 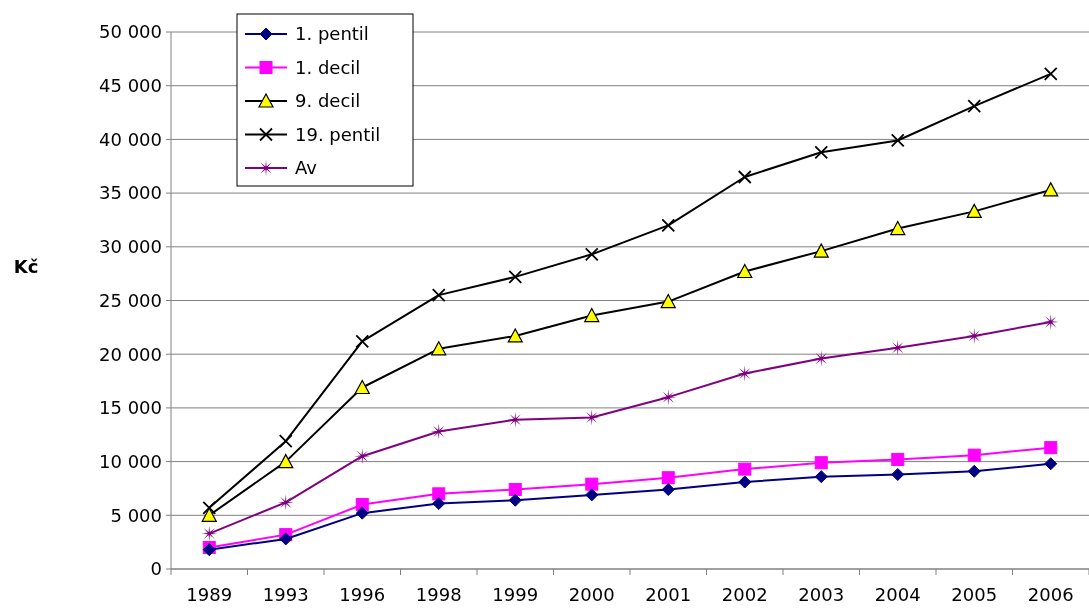 What do you see at coordinates (362, 594) in the screenshot?
I see `x-tick-label: 1996` at bounding box center [362, 594].